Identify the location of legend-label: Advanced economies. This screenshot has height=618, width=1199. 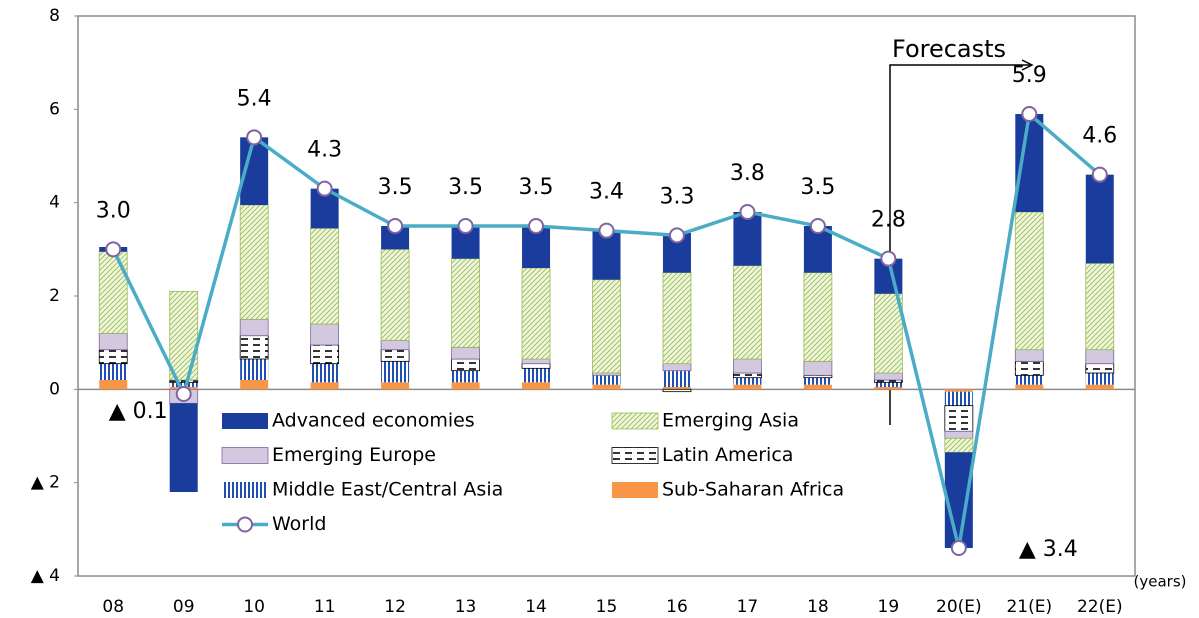
(373, 421).